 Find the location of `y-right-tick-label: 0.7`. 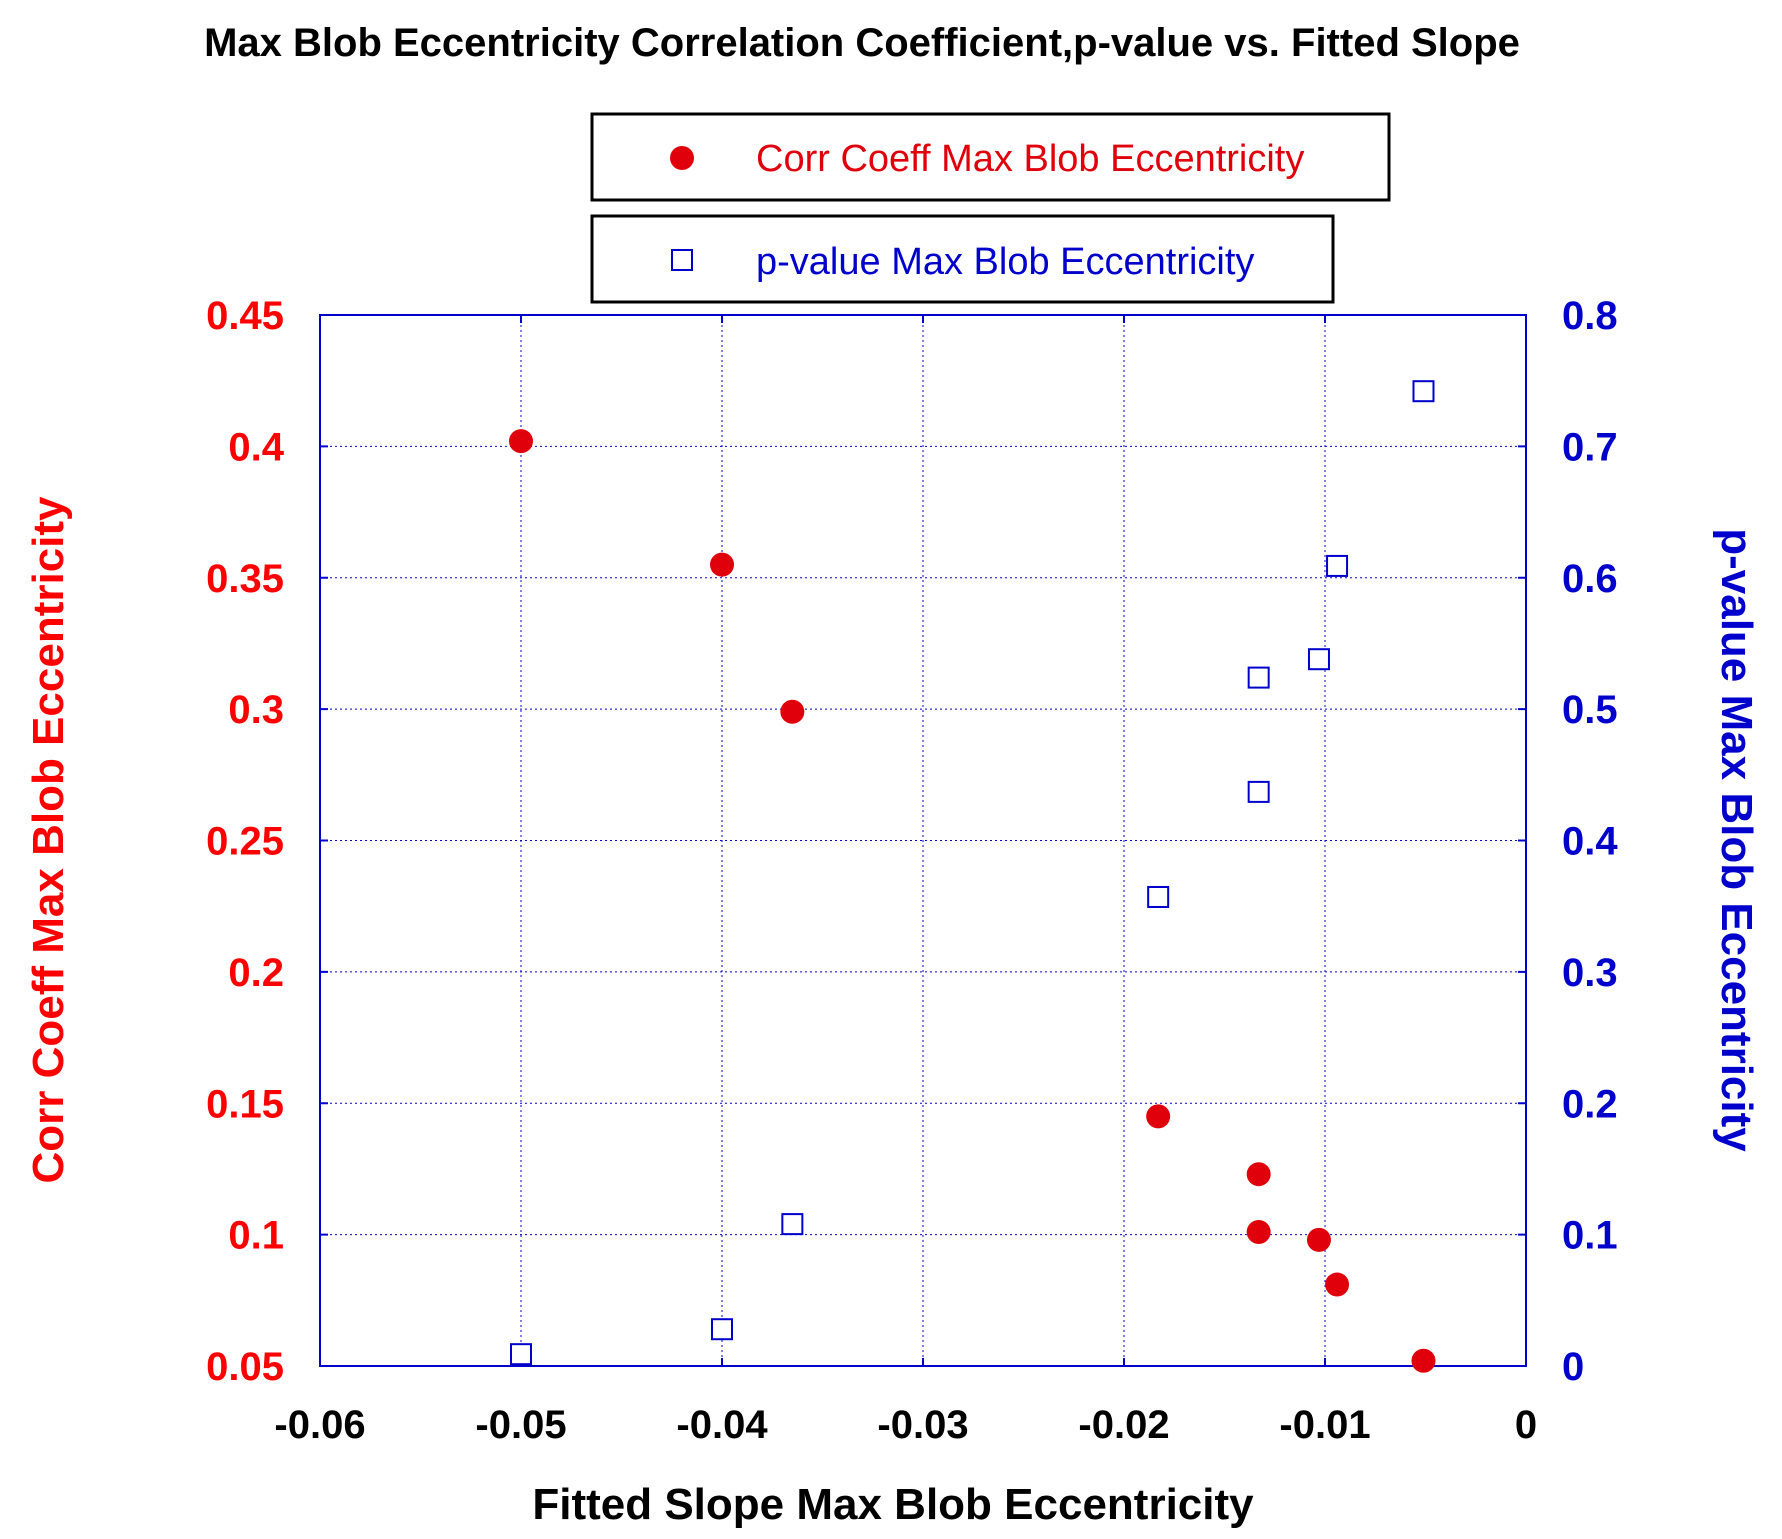

y-right-tick-label: 0.7 is located at coordinates (1590, 447).